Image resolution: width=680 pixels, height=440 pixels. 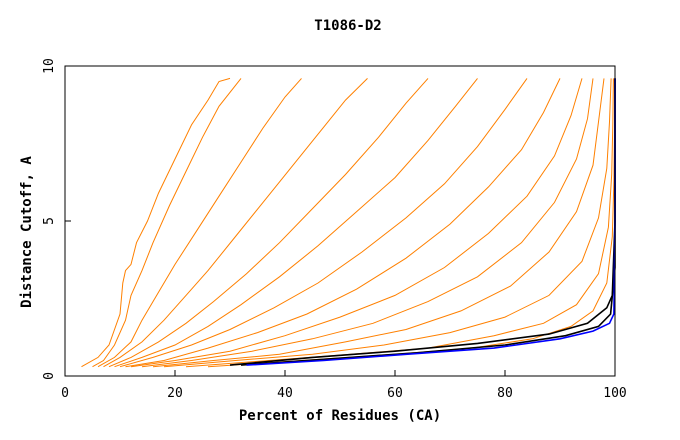 What do you see at coordinates (347, 26) in the screenshot?
I see `chart-title: T1086-D2` at bounding box center [347, 26].